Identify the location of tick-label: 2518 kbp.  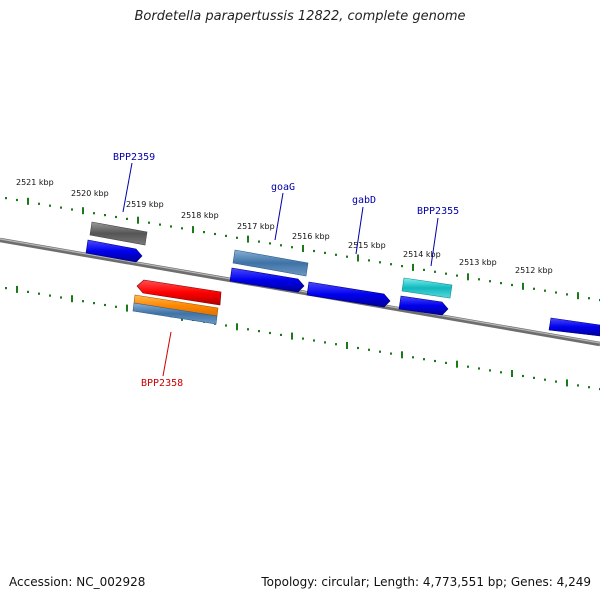
(200, 215).